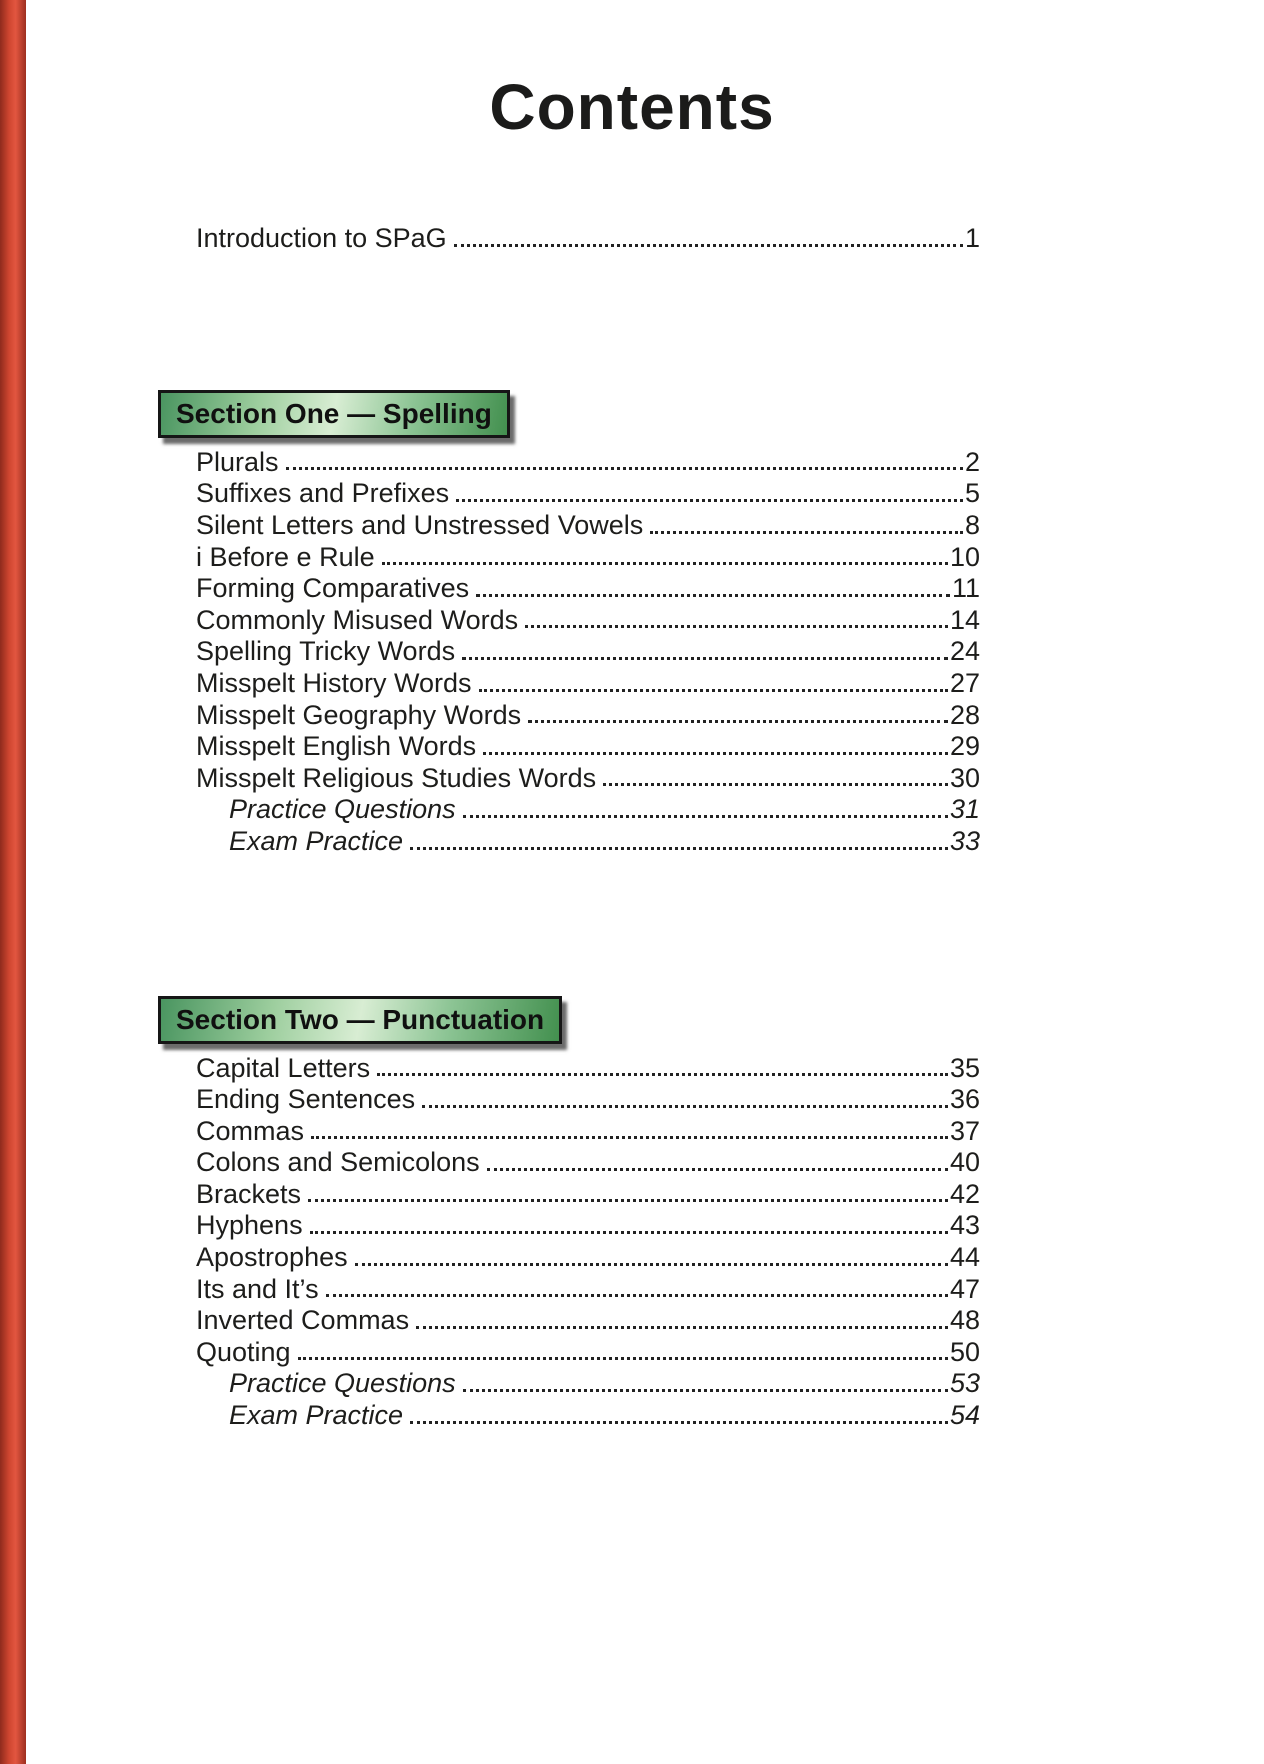 This screenshot has height=1764, width=1264. What do you see at coordinates (964, 651) in the screenshot?
I see `toc-entry-page: 24` at bounding box center [964, 651].